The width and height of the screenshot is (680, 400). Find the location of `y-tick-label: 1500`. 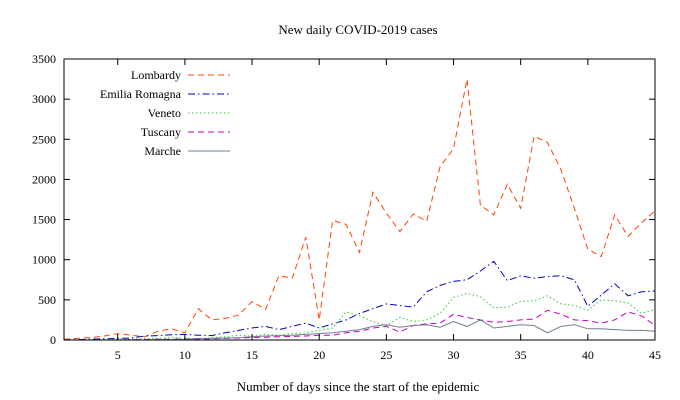

y-tick-label: 1500 is located at coordinates (44, 220).